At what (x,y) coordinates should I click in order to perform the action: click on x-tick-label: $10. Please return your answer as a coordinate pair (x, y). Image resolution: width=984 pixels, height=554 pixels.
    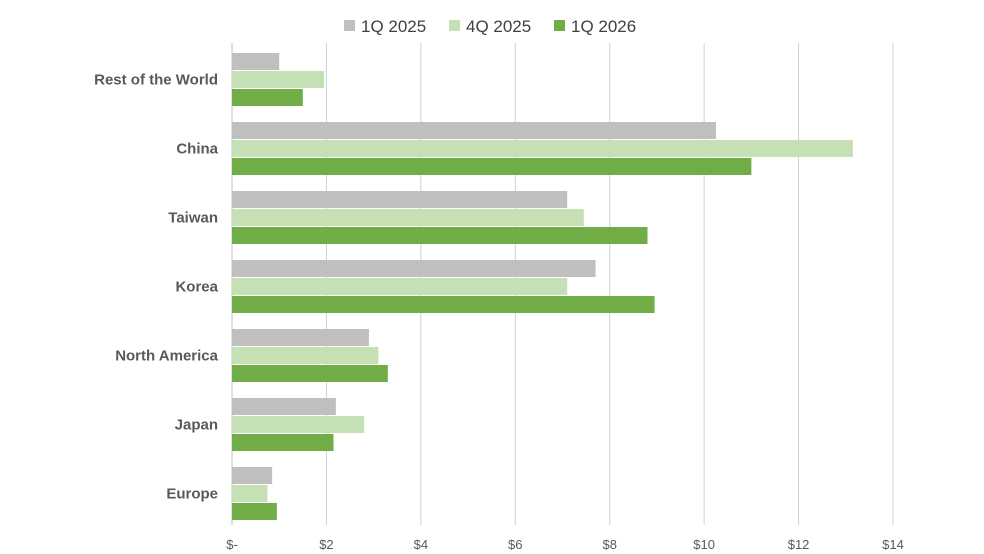
    Looking at the image, I should click on (704, 544).